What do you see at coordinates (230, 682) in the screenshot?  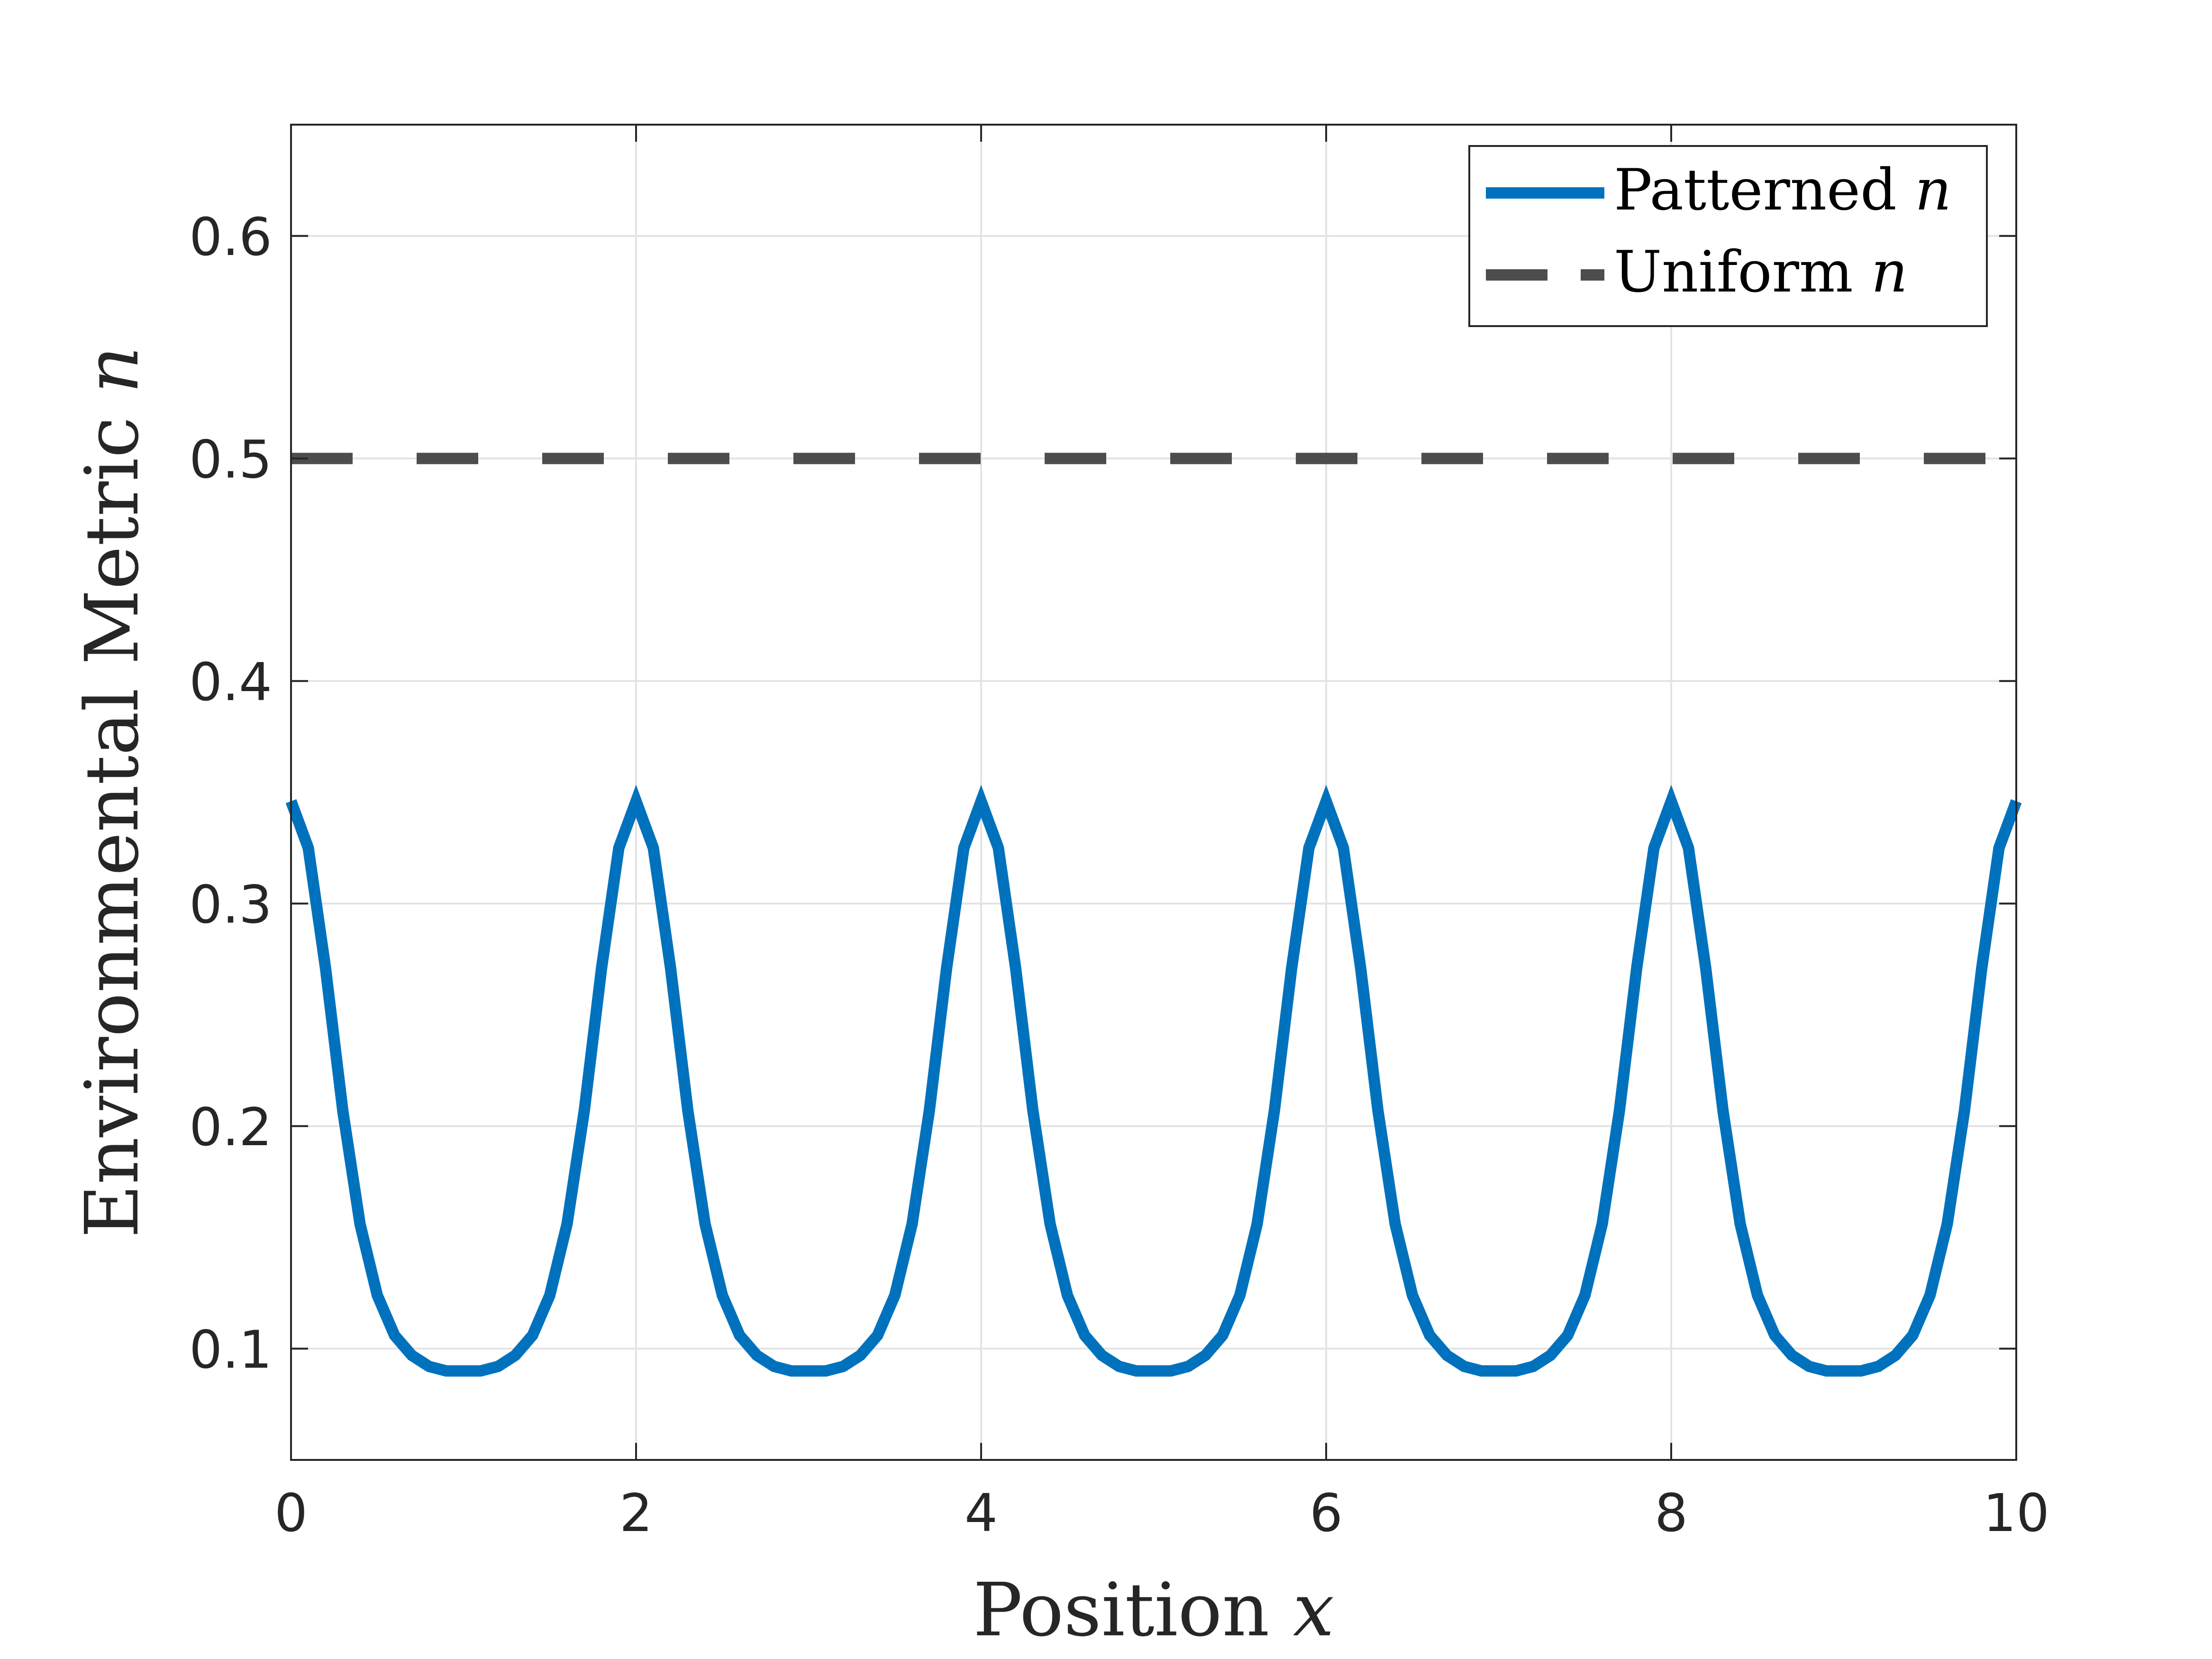 I see `y-tick-label-3: 0.4` at bounding box center [230, 682].